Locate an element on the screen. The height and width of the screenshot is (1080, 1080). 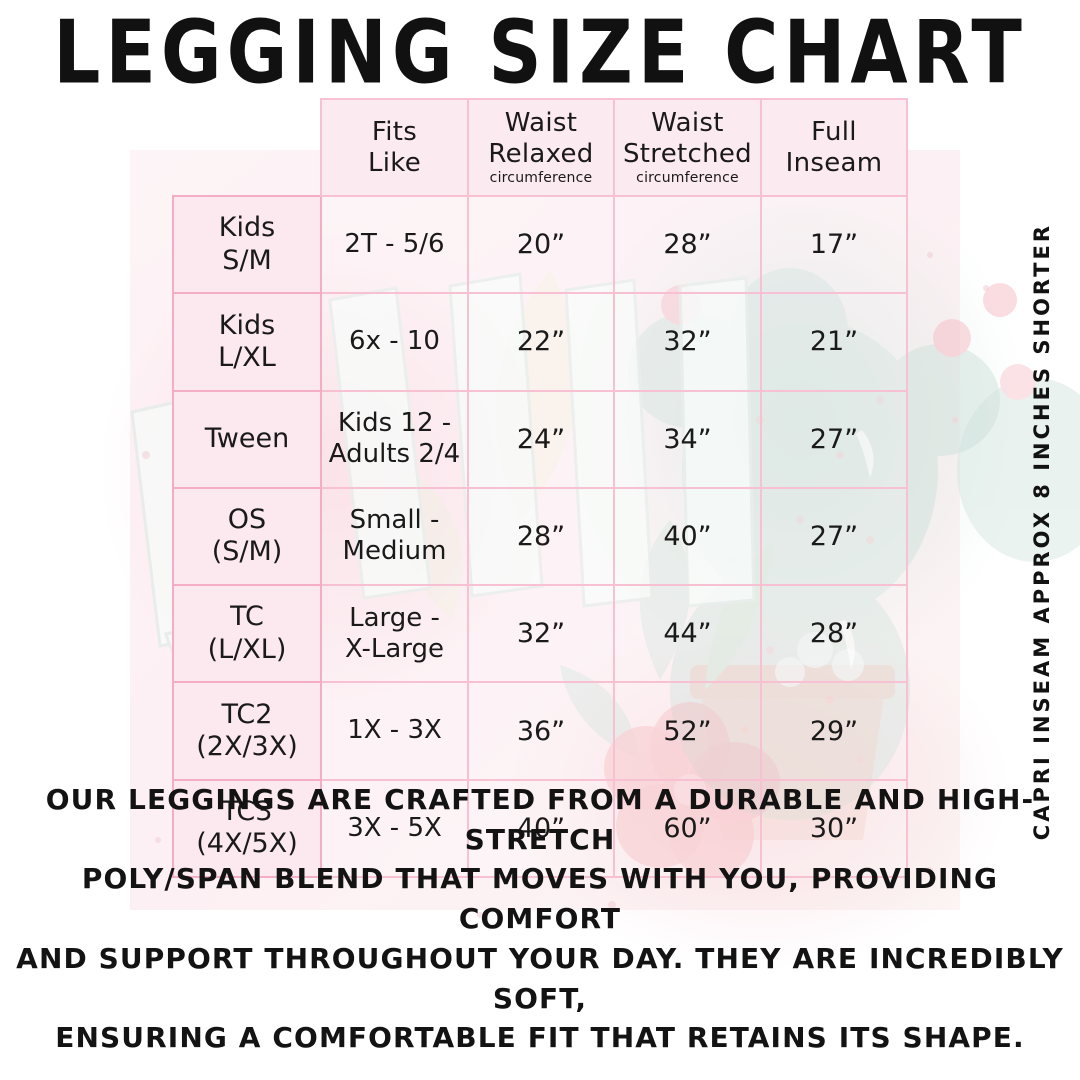
size-label-cell: OS (S/M) is located at coordinates (247, 536).